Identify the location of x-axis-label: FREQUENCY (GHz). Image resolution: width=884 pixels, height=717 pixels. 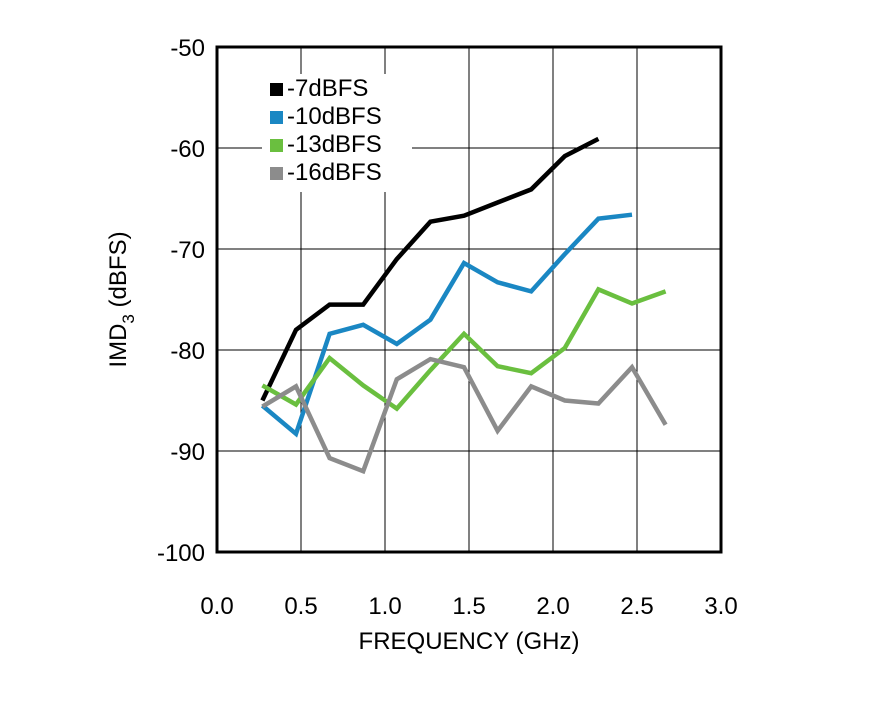
(469, 641).